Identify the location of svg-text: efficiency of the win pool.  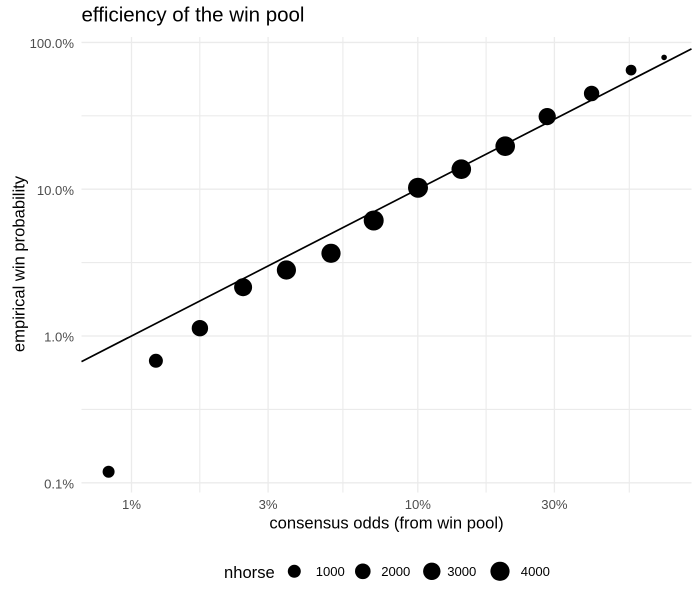
(193, 15).